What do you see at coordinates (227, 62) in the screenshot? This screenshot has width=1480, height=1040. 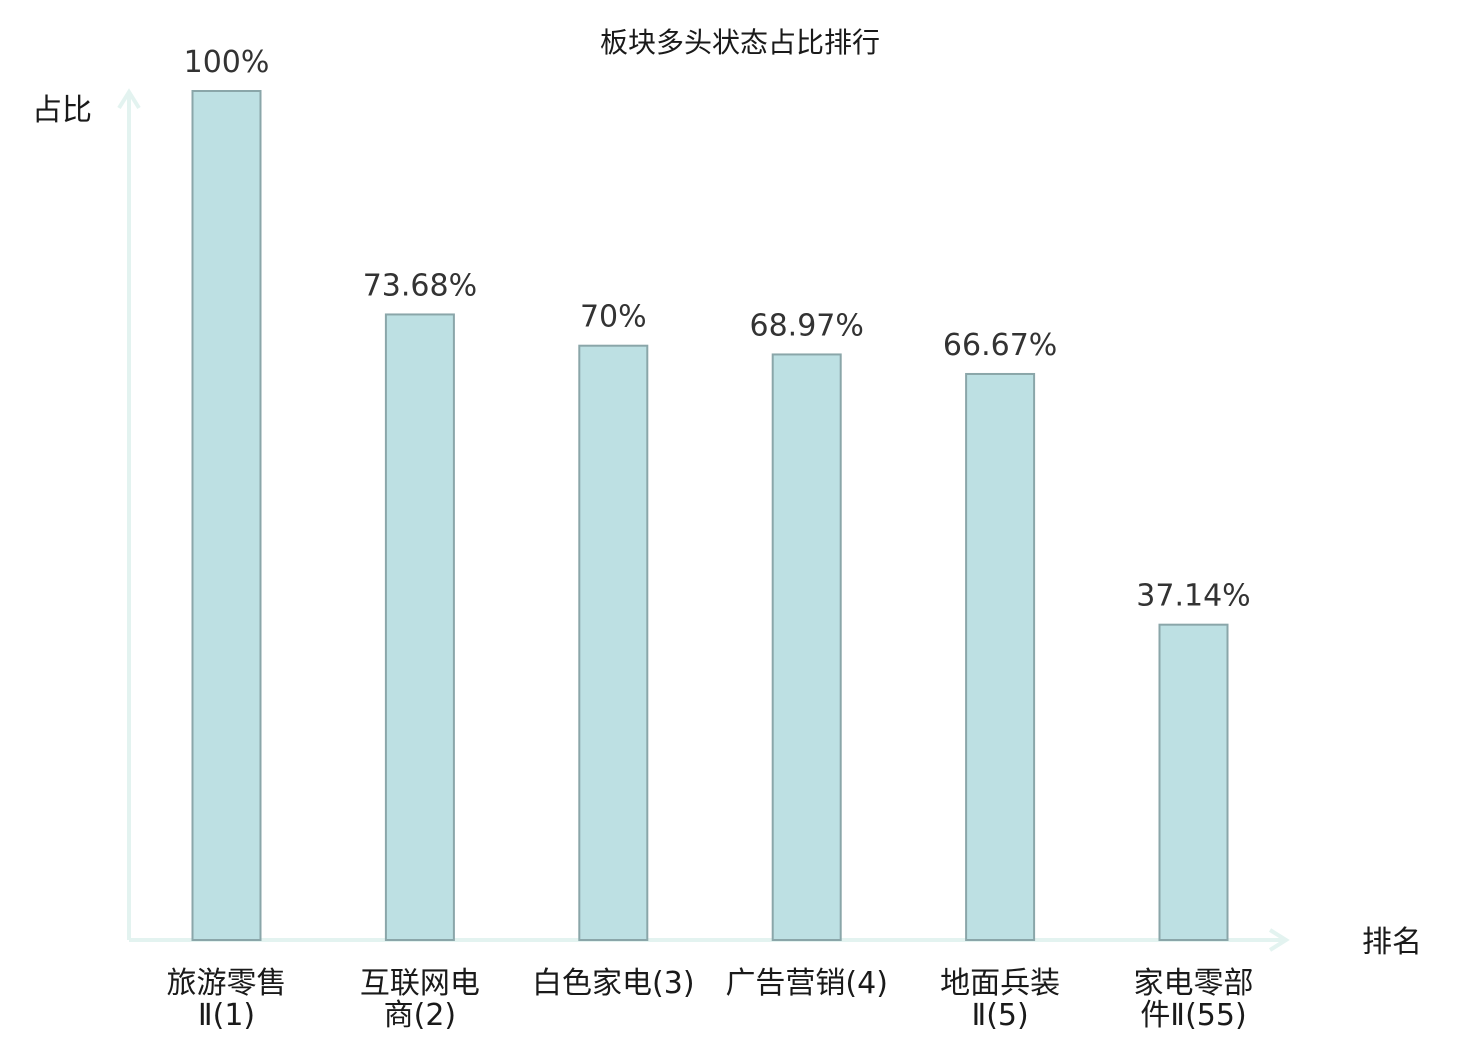 I see `bar-value-label: 100%` at bounding box center [227, 62].